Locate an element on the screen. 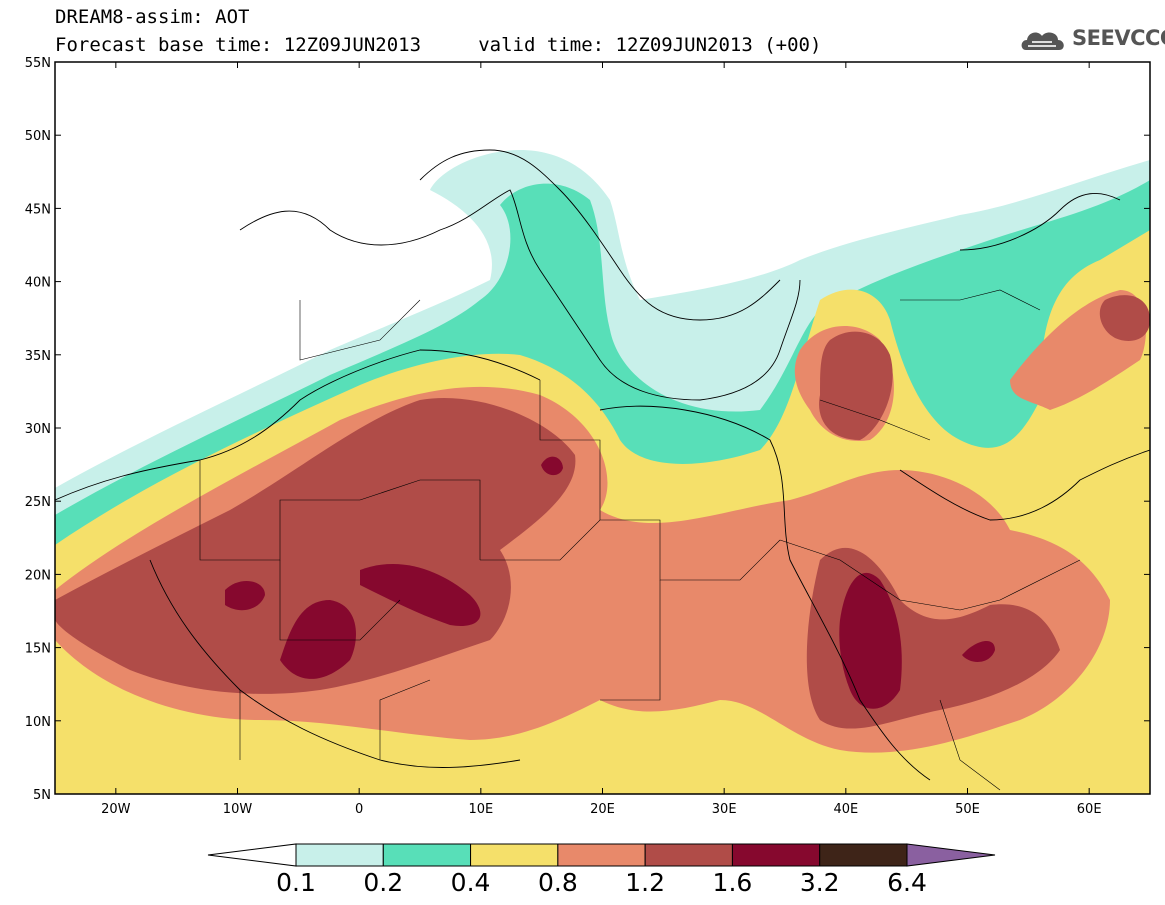 The image size is (1165, 905). colorbar is located at coordinates (601, 855).